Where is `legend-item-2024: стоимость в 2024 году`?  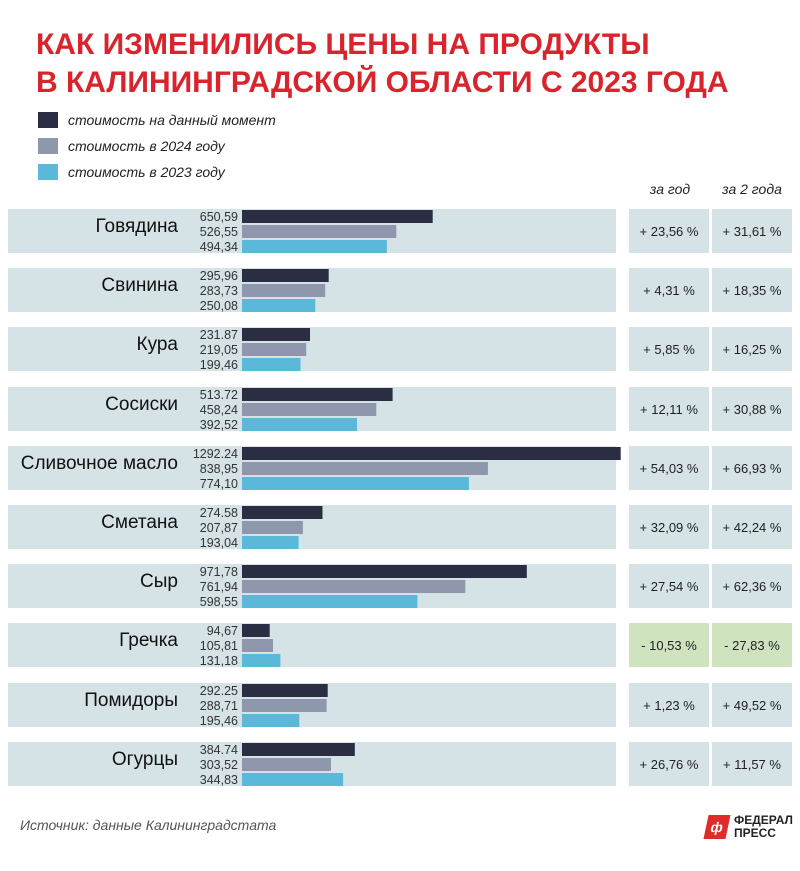
legend-item-2024: стоимость в 2024 году is located at coordinates (157, 146).